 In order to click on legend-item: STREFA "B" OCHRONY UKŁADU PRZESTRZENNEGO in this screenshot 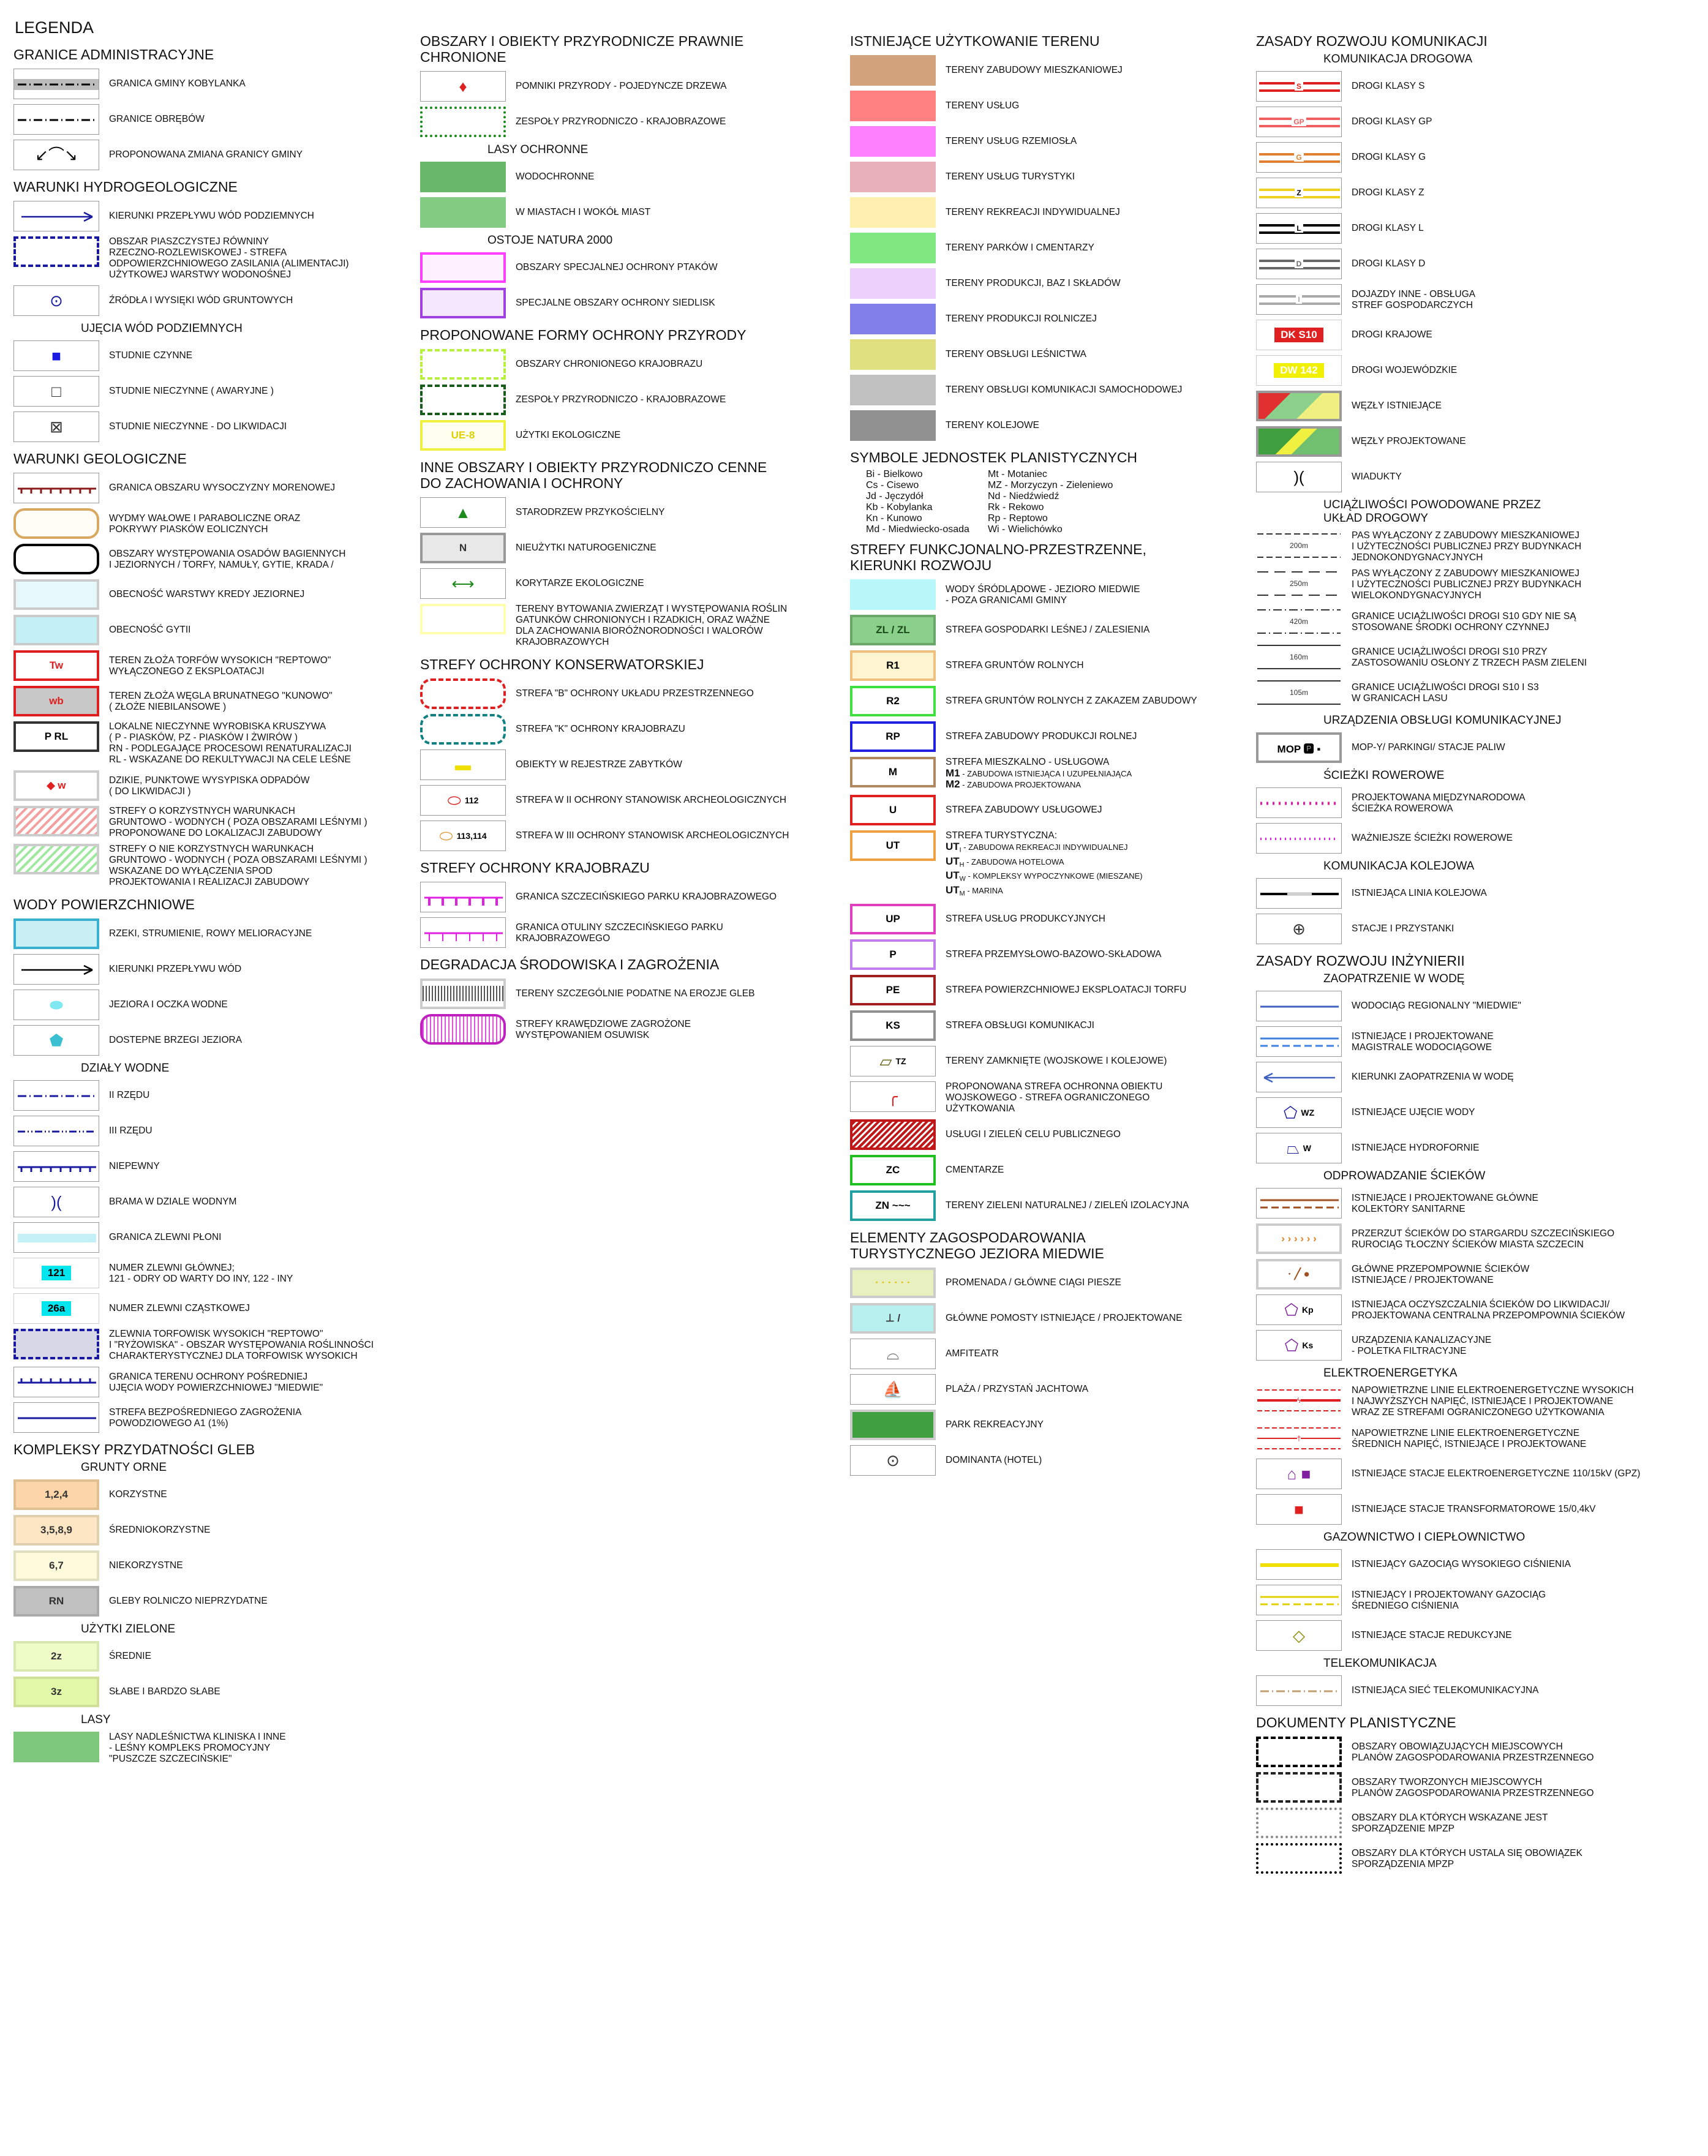, I will do `click(622, 694)`.